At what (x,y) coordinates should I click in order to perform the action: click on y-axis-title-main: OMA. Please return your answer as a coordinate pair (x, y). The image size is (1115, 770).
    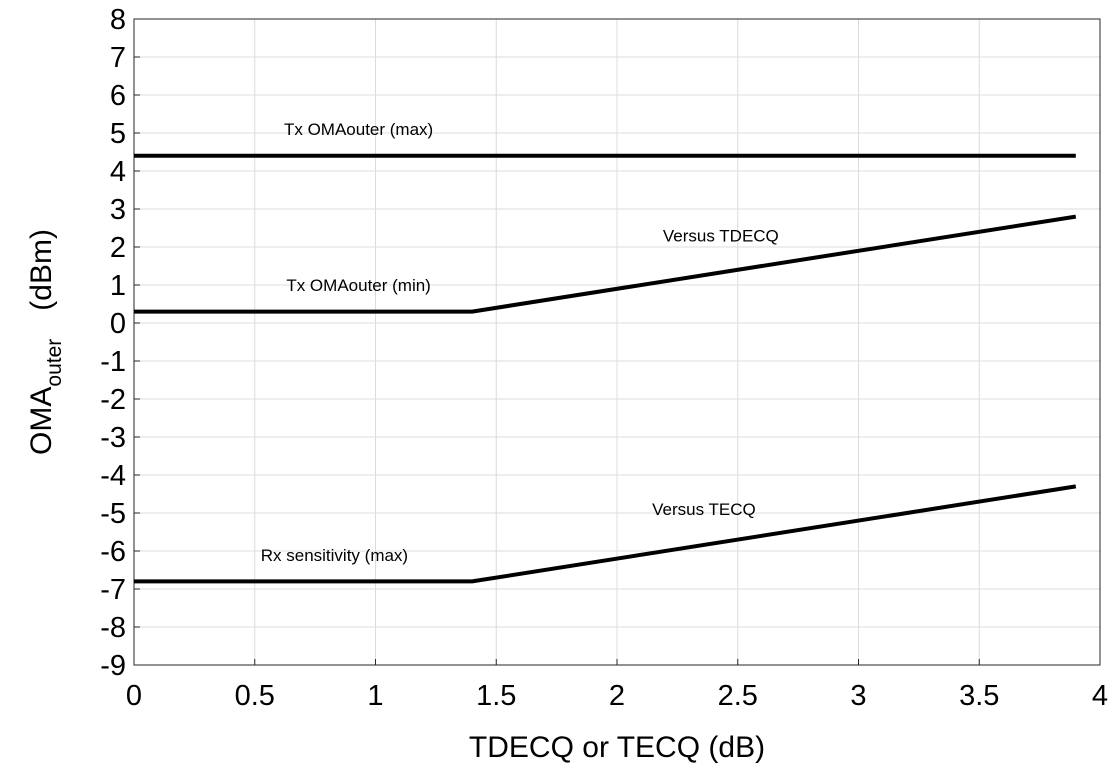
    Looking at the image, I should click on (41, 421).